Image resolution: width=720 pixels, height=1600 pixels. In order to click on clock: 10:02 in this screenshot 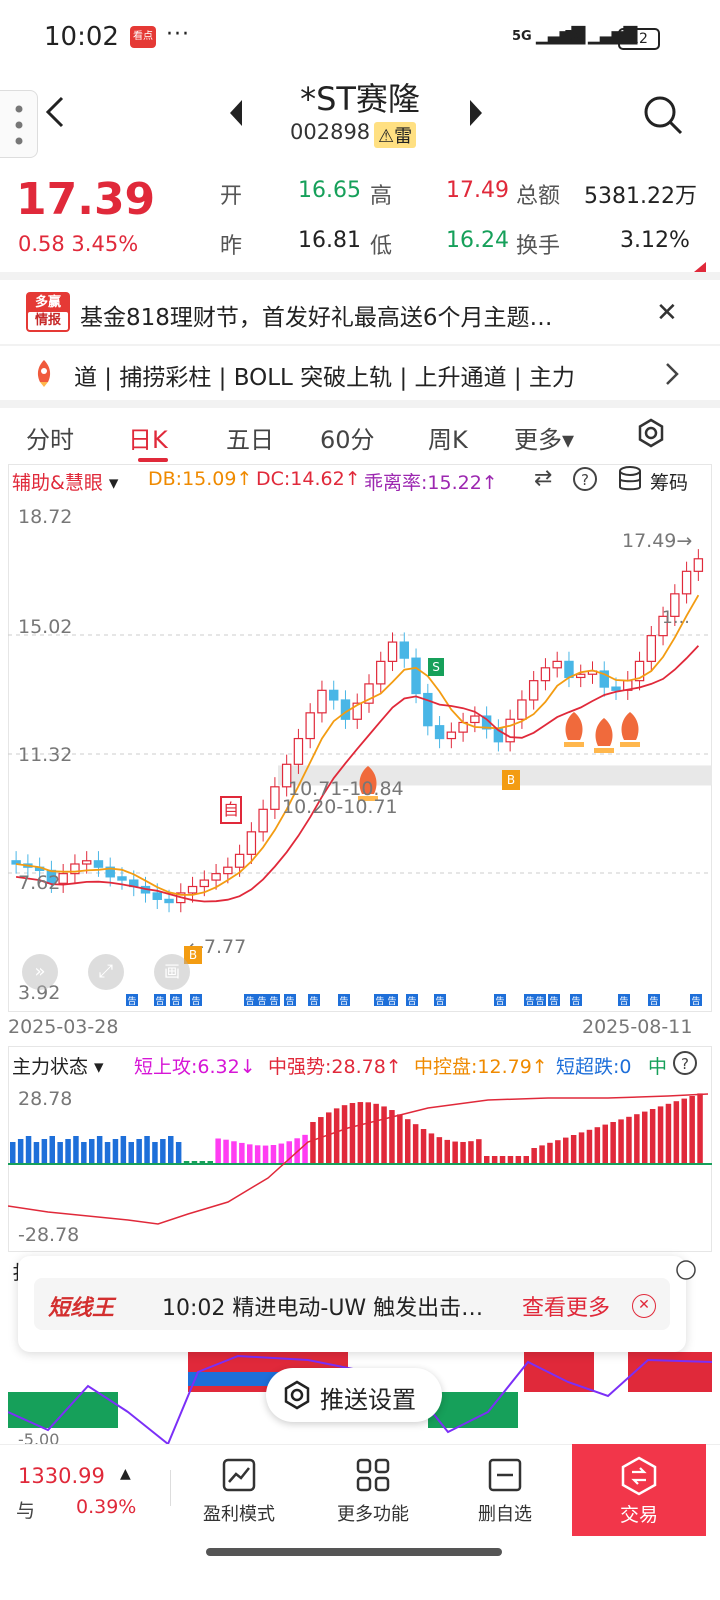, I will do `click(81, 37)`.